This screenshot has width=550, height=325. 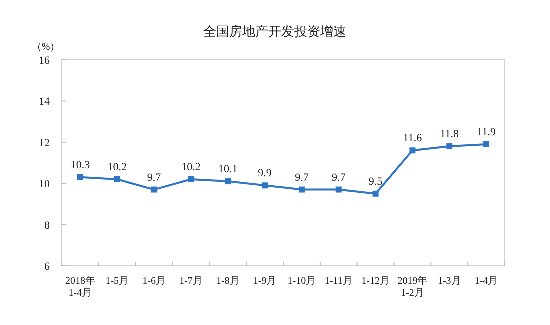 I want to click on xtick: 1-5月, so click(x=118, y=281).